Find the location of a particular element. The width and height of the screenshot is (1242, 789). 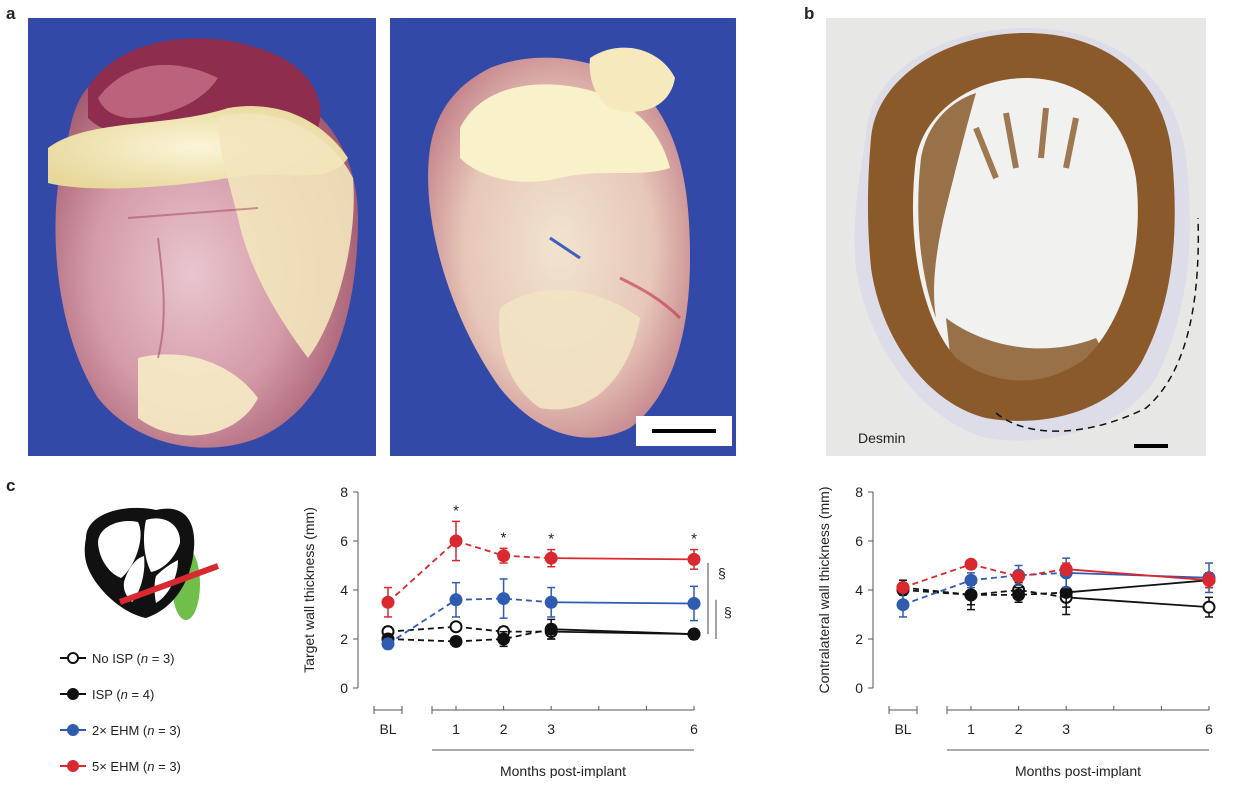

legend-label: 2× EHM (n = 3) is located at coordinates (136, 730).